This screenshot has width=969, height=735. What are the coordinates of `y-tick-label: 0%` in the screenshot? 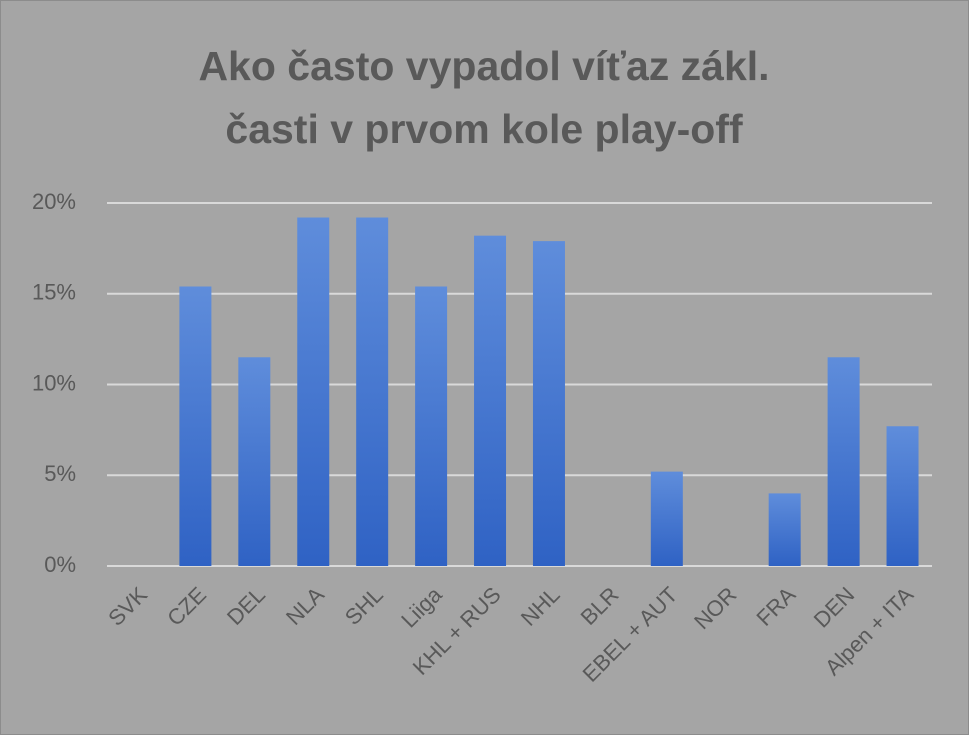 It's located at (60, 564).